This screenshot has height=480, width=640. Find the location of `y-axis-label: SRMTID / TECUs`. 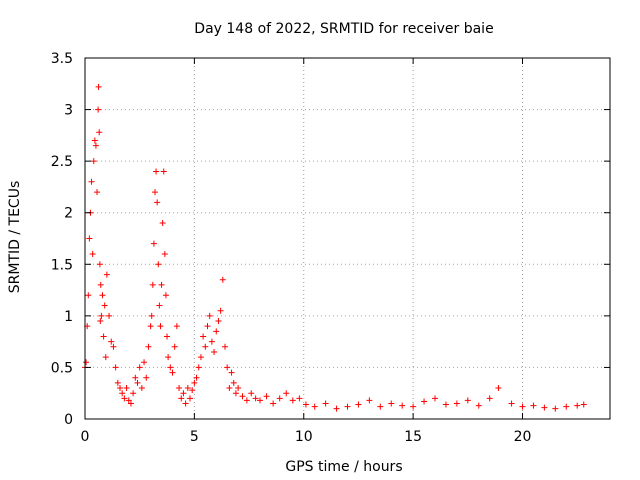

y-axis-label: SRMTID / TECUs is located at coordinates (15, 237).